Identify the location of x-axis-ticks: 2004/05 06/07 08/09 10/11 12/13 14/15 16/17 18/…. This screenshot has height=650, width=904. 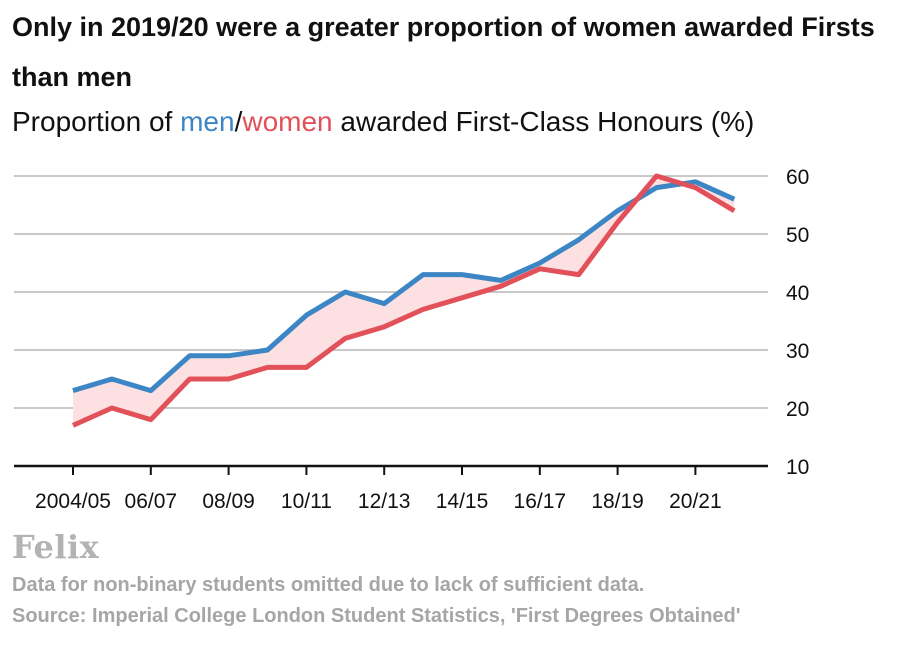
(378, 501).